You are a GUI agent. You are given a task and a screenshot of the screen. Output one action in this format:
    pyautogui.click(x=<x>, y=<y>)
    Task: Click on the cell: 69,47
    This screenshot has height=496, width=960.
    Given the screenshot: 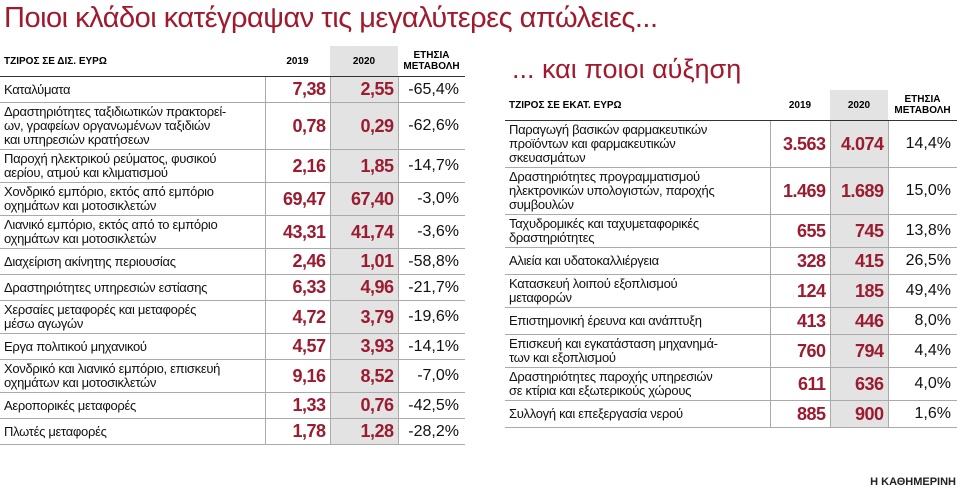 What is the action you would take?
    pyautogui.click(x=297, y=199)
    